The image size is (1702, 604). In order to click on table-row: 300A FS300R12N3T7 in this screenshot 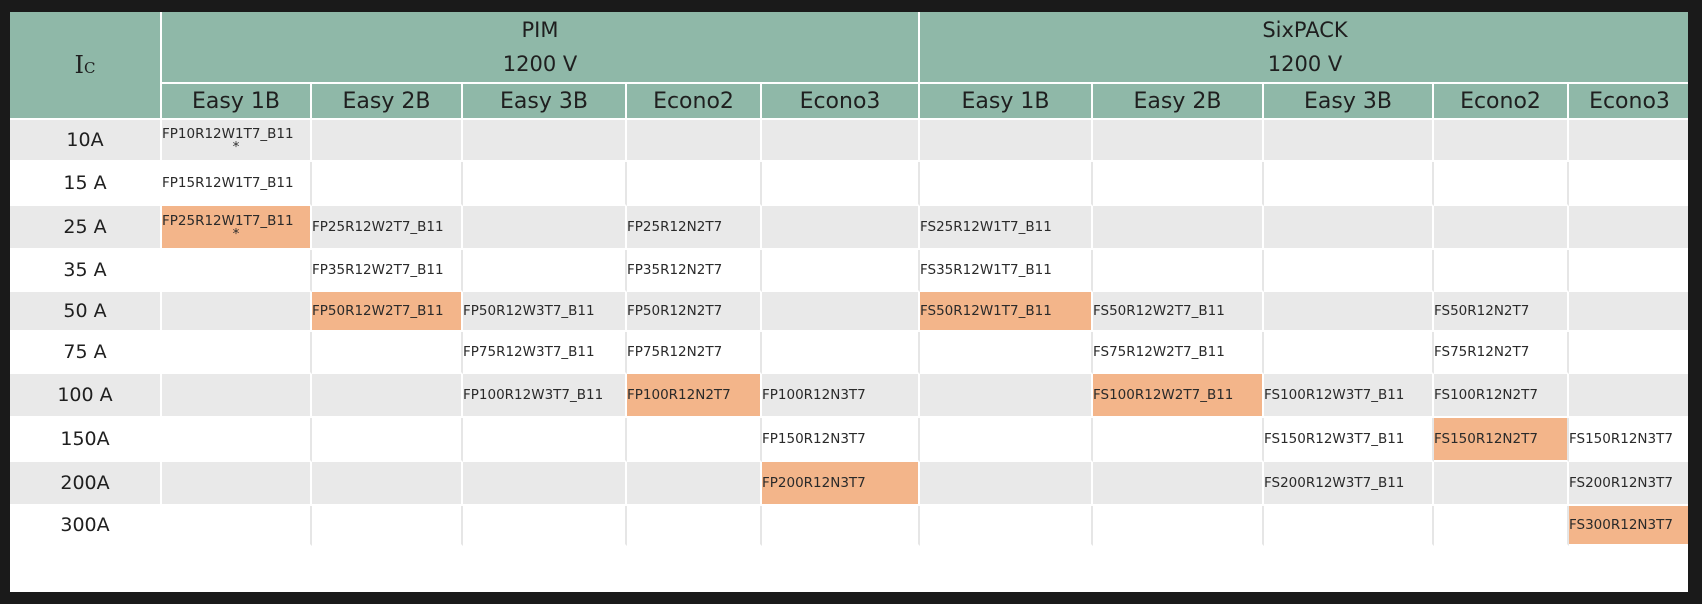, I will do `click(849, 526)`.